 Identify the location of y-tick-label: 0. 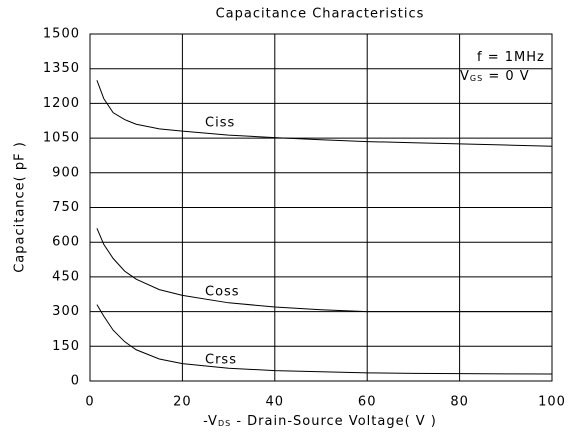
(75, 381).